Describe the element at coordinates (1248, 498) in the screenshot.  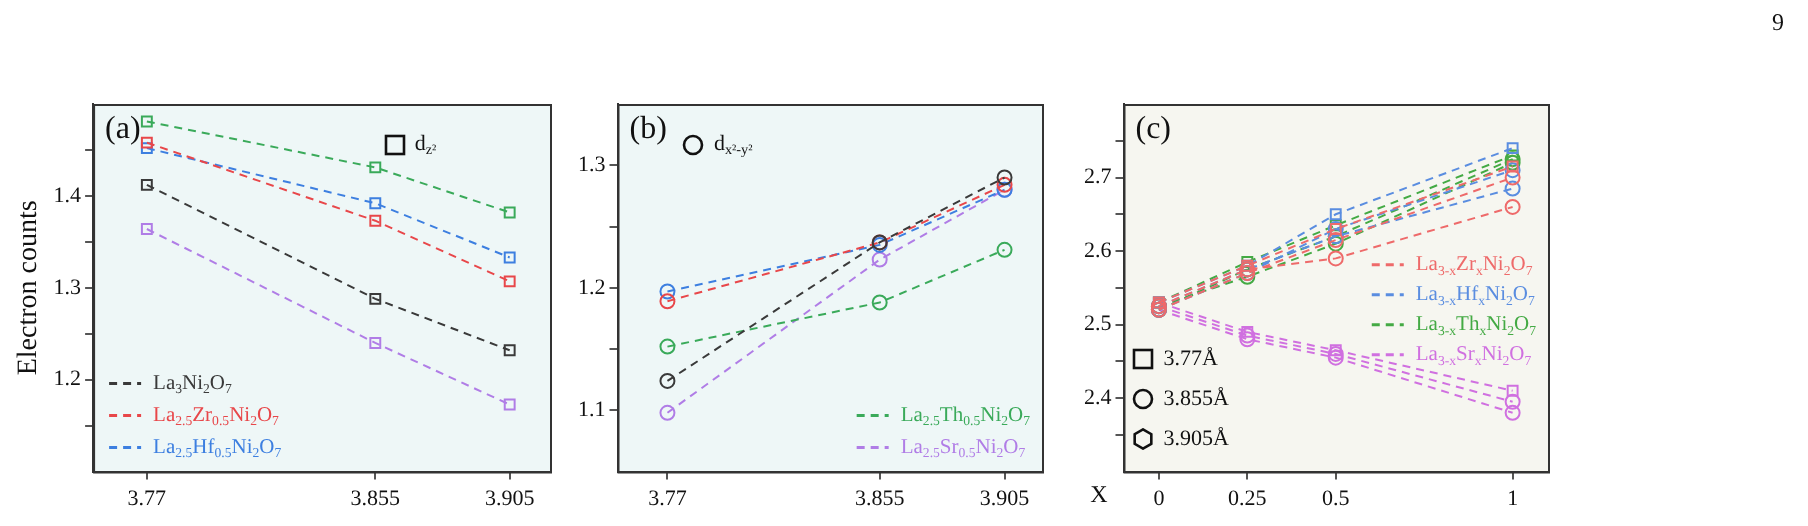
I see `x-tick-label: 0.25` at that location.